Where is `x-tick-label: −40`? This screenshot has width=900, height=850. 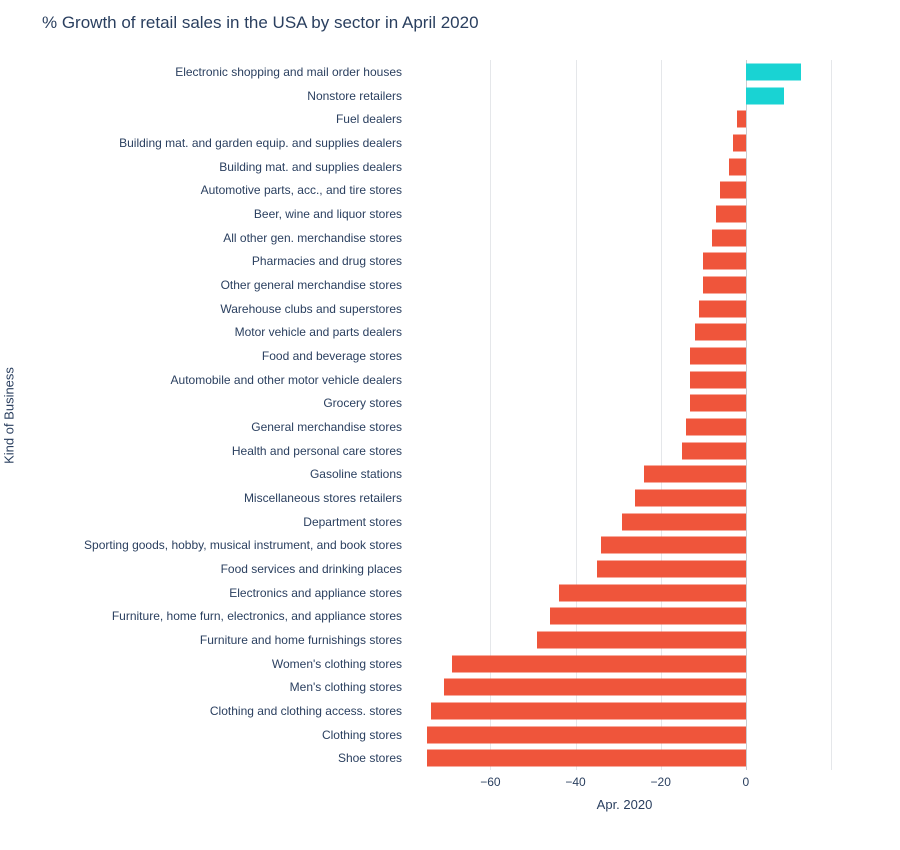 x-tick-label: −40 is located at coordinates (575, 782).